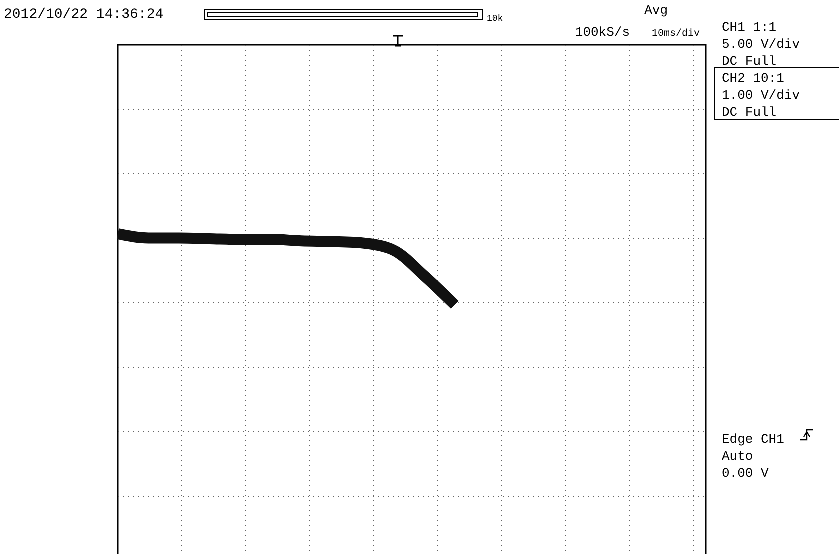  What do you see at coordinates (602, 32) in the screenshot?
I see `text: 100kS/s` at bounding box center [602, 32].